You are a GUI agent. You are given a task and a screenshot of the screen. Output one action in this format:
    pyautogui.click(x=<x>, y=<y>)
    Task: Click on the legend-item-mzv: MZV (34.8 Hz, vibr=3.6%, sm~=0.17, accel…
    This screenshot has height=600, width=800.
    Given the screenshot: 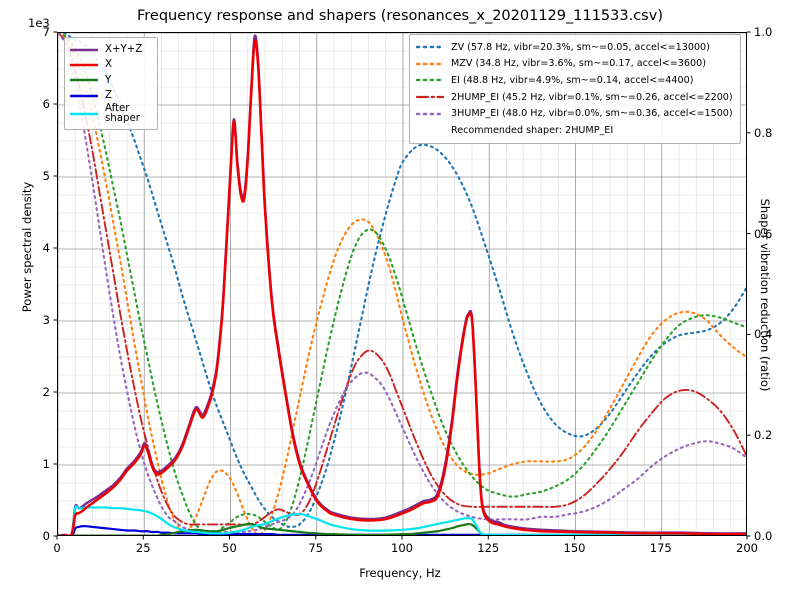 What is the action you would take?
    pyautogui.click(x=574, y=64)
    